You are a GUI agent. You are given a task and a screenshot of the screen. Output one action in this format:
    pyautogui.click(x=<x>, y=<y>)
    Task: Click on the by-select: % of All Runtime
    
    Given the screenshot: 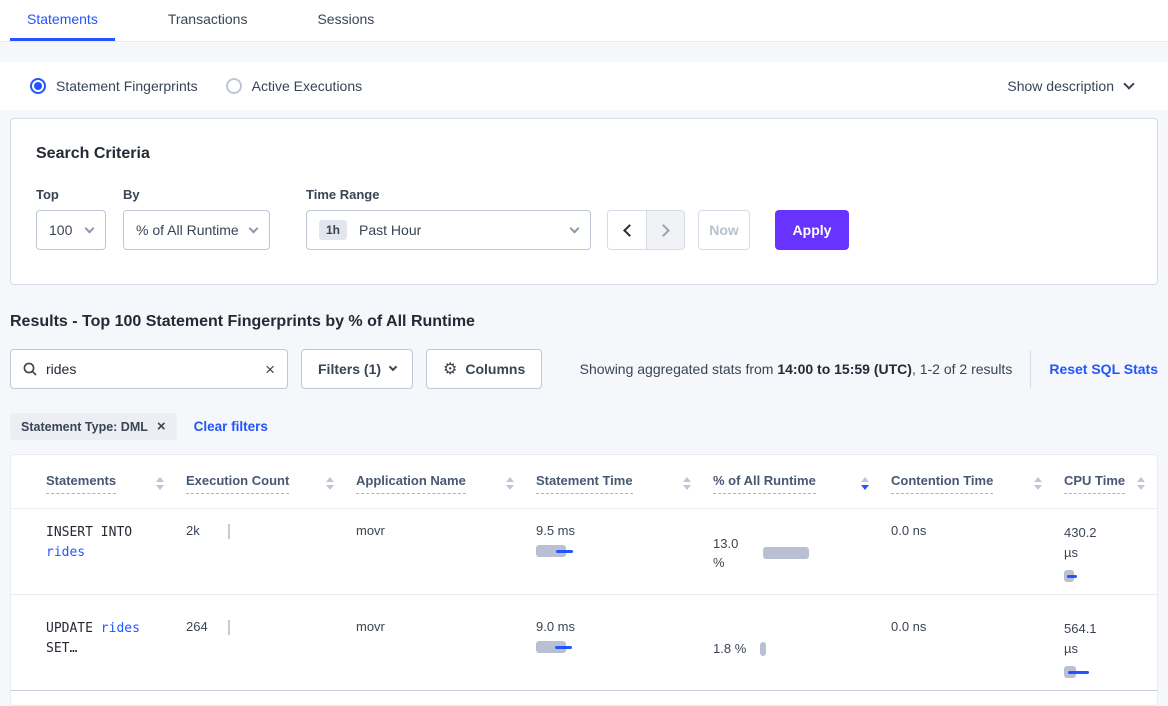 What is the action you would take?
    pyautogui.click(x=196, y=230)
    